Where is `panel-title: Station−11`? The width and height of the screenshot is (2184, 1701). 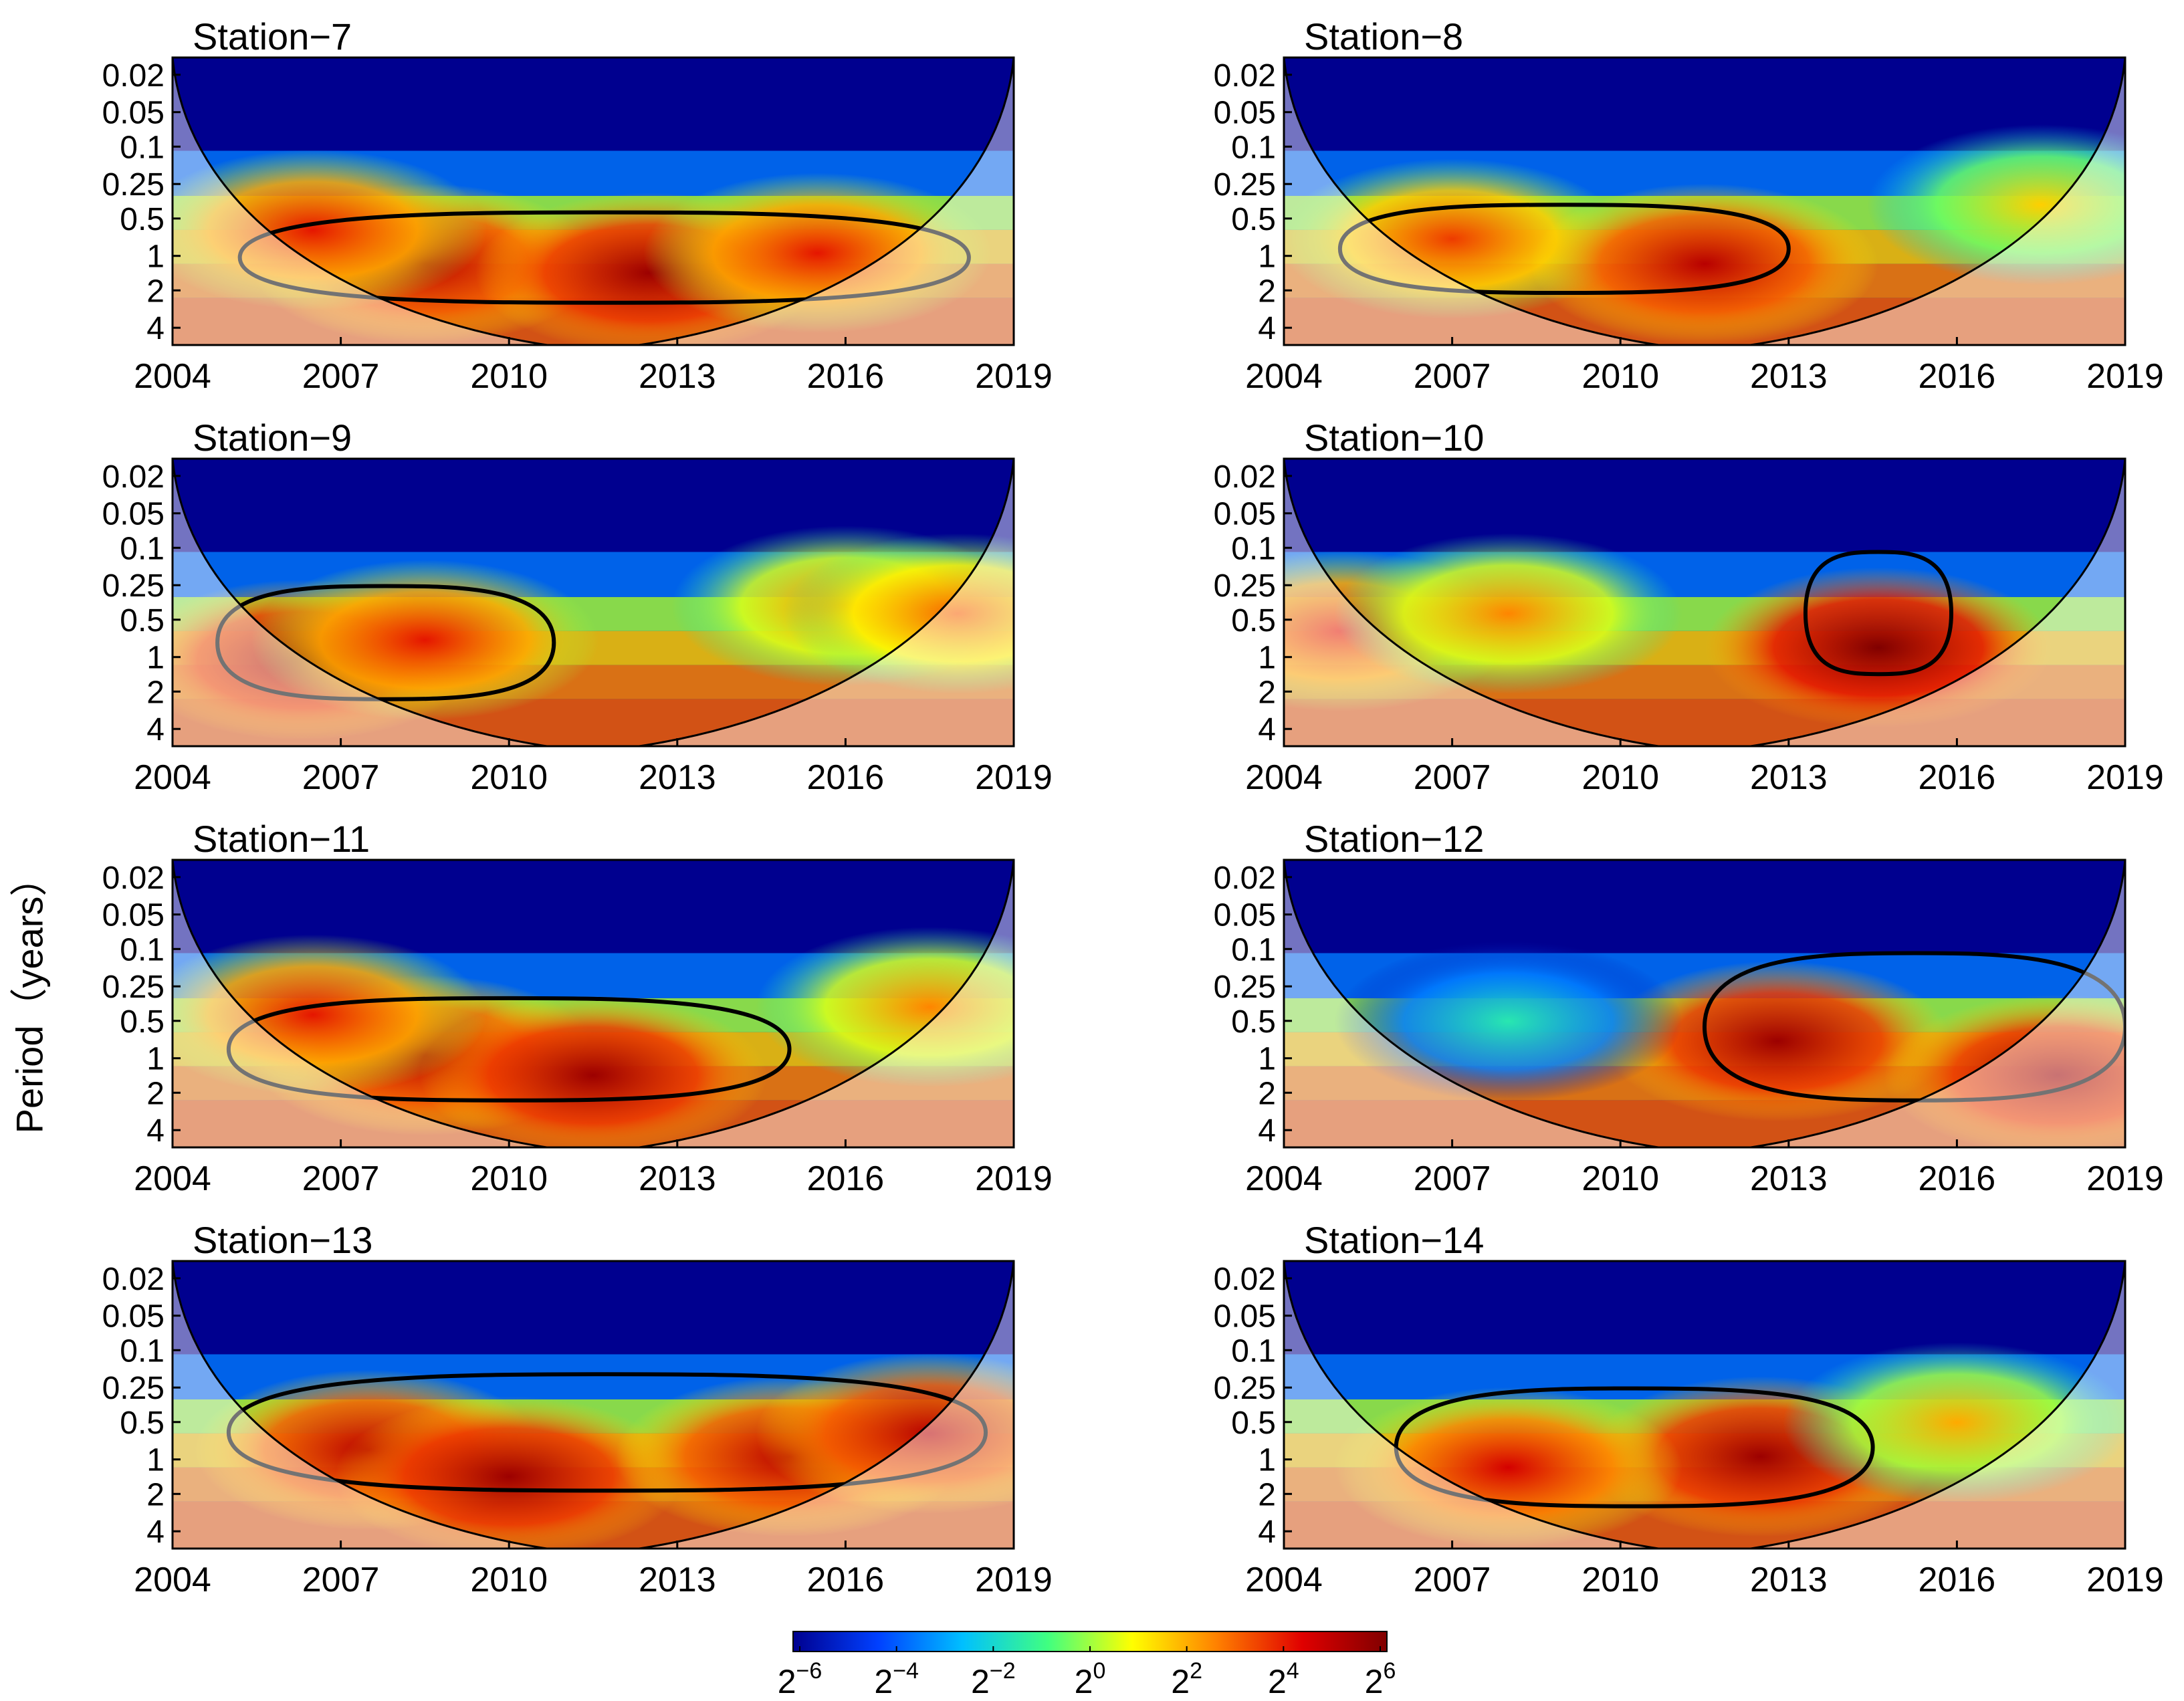 panel-title: Station−11 is located at coordinates (281, 839).